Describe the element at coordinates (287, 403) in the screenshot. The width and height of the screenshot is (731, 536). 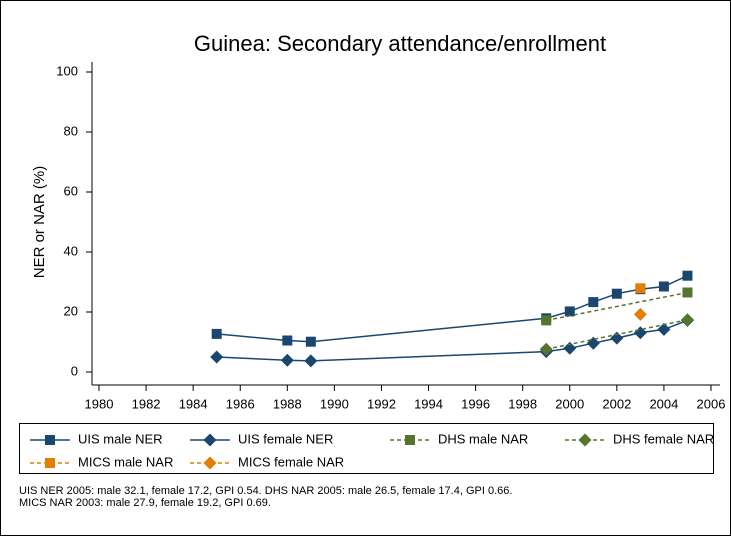
I see `x-tick-label: 1988` at that location.